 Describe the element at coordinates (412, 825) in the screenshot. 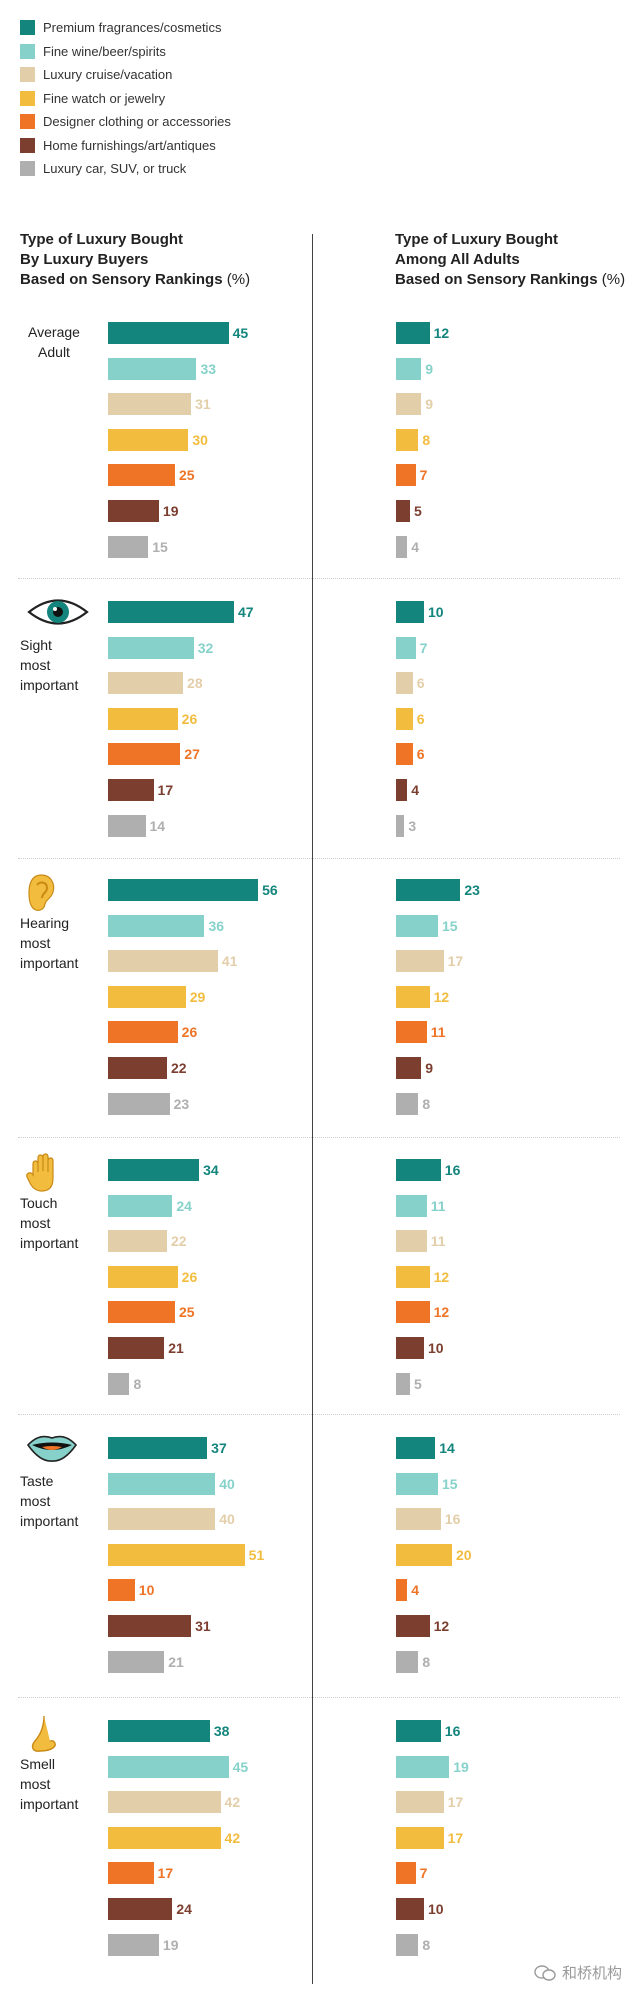

I see `value-label: 3` at that location.